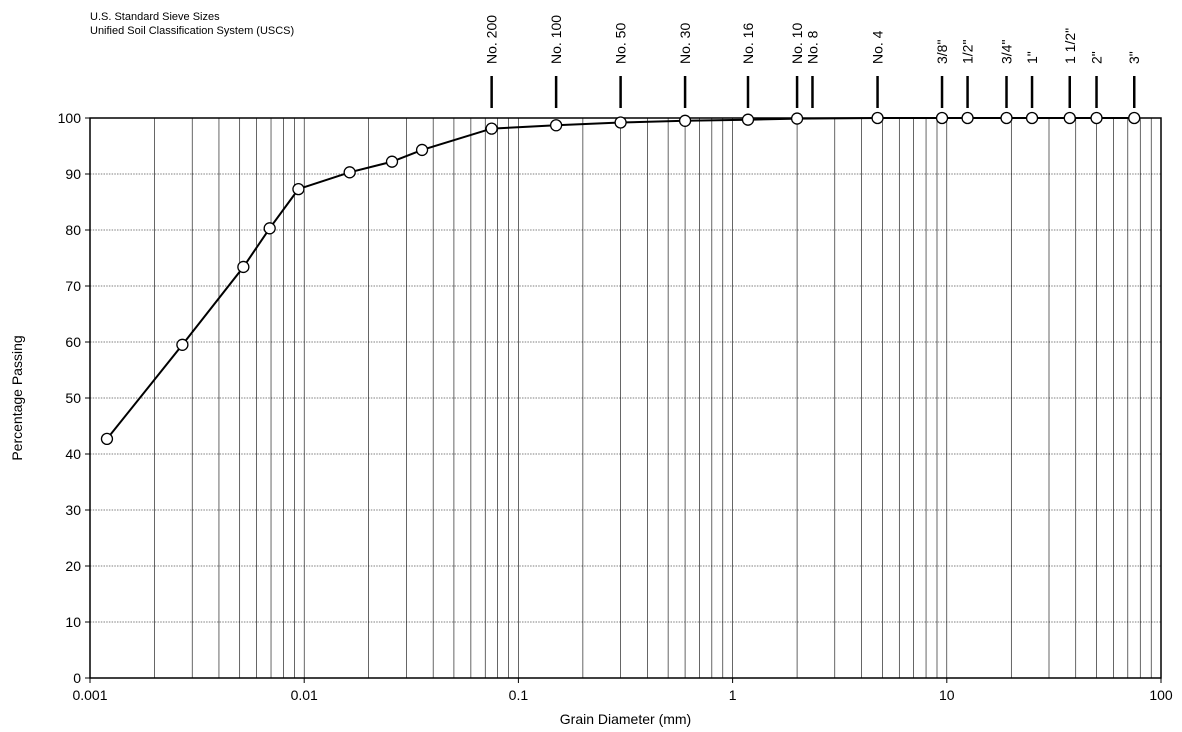 Image resolution: width=1182 pixels, height=732 pixels. I want to click on sieve-label: No. 8, so click(812, 47).